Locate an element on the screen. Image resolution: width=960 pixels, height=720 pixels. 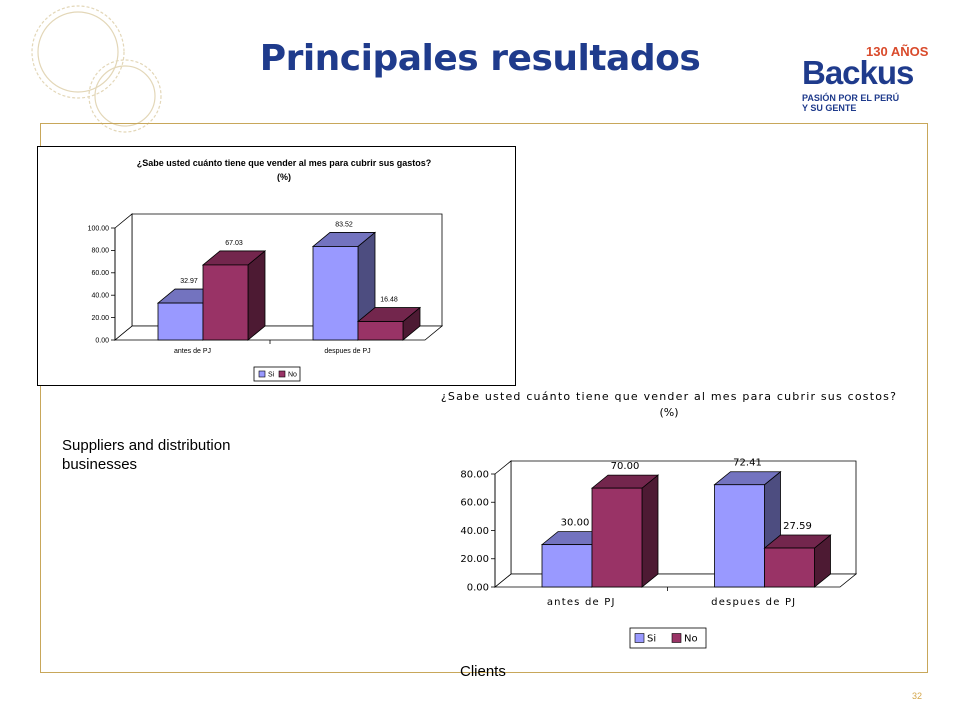
data-label: 70.00 is located at coordinates (625, 466).